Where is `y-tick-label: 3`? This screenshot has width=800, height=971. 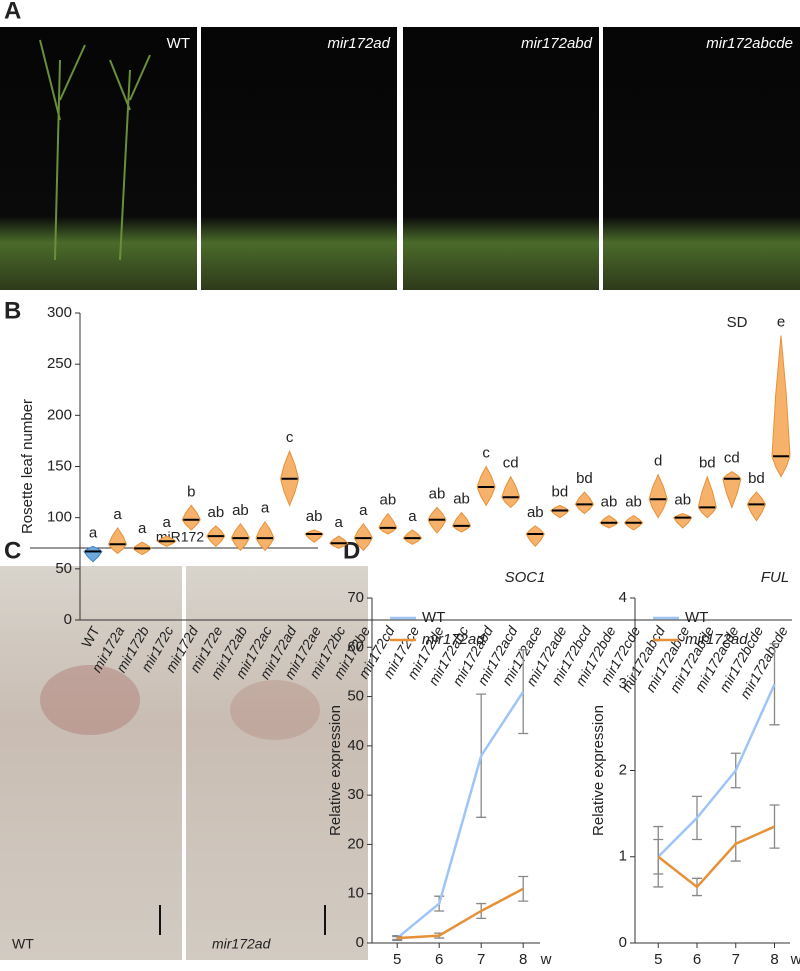
y-tick-label: 3 is located at coordinates (623, 683).